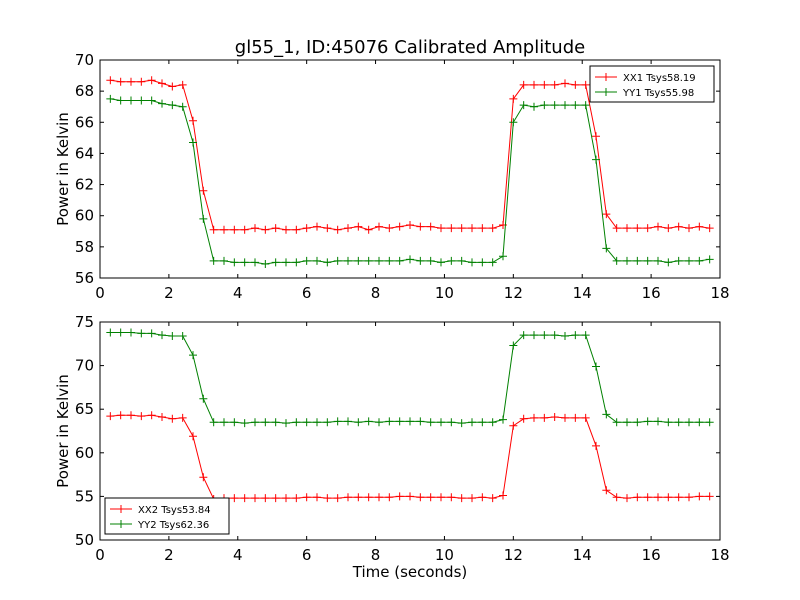 Image resolution: width=800 pixels, height=600 pixels. Describe the element at coordinates (307, 555) in the screenshot. I see `x-tick-label: 6` at that location.